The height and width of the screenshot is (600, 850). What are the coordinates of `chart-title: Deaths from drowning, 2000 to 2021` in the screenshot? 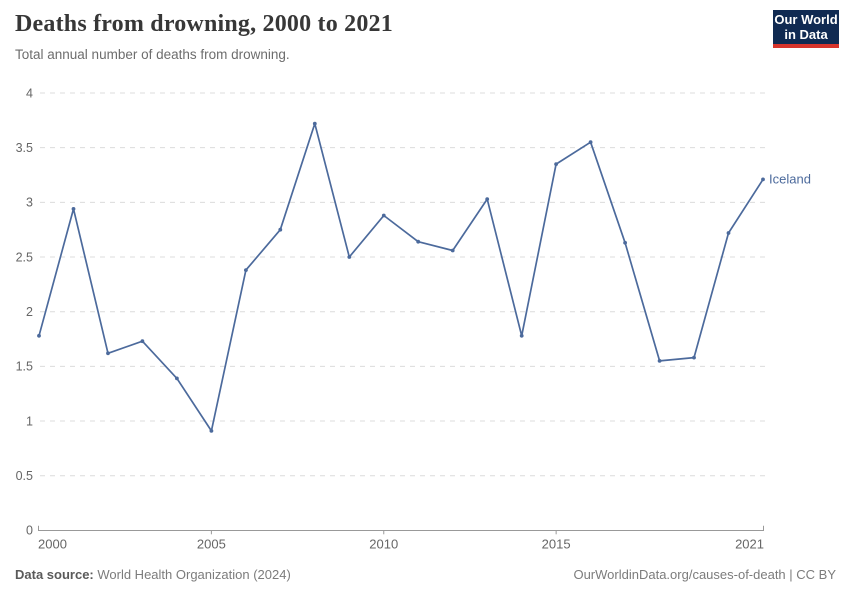 It's located at (204, 24).